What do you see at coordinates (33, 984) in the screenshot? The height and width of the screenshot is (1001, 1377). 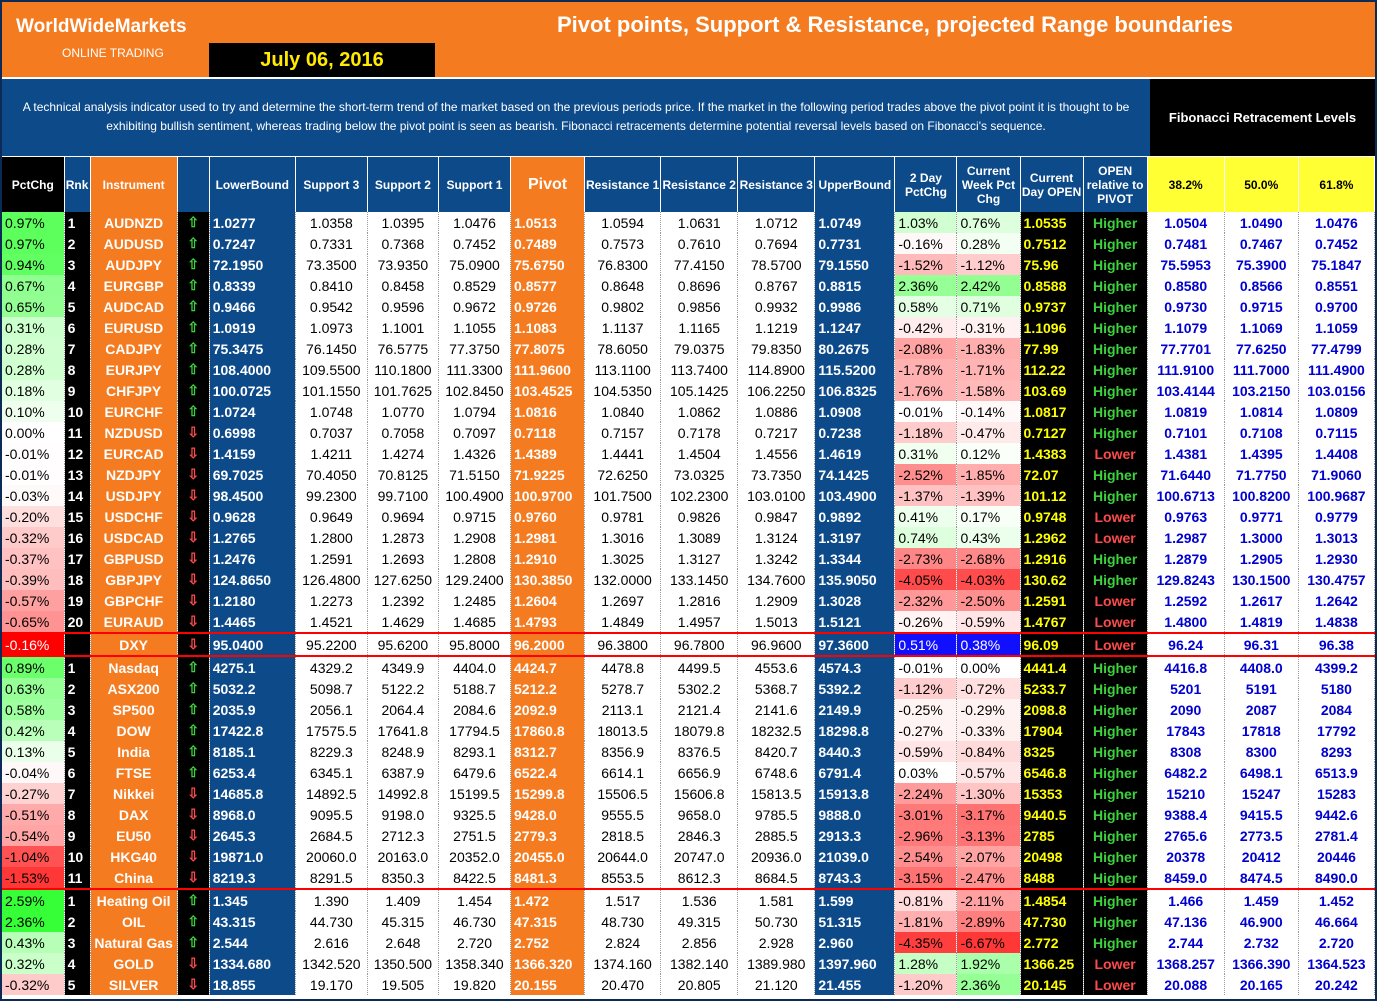 I see `pctchg-cell: -0.32%` at bounding box center [33, 984].